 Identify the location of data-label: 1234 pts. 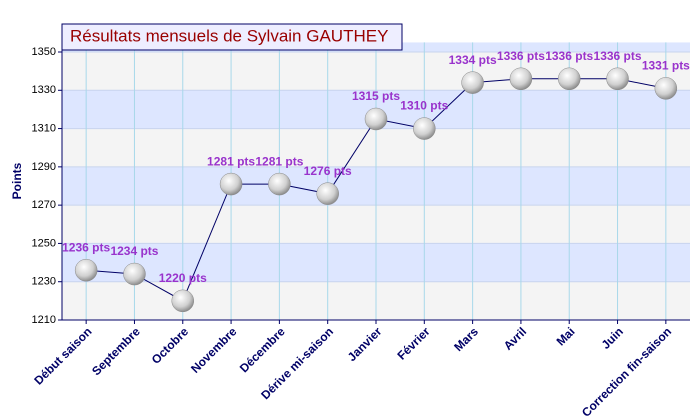
(134, 251).